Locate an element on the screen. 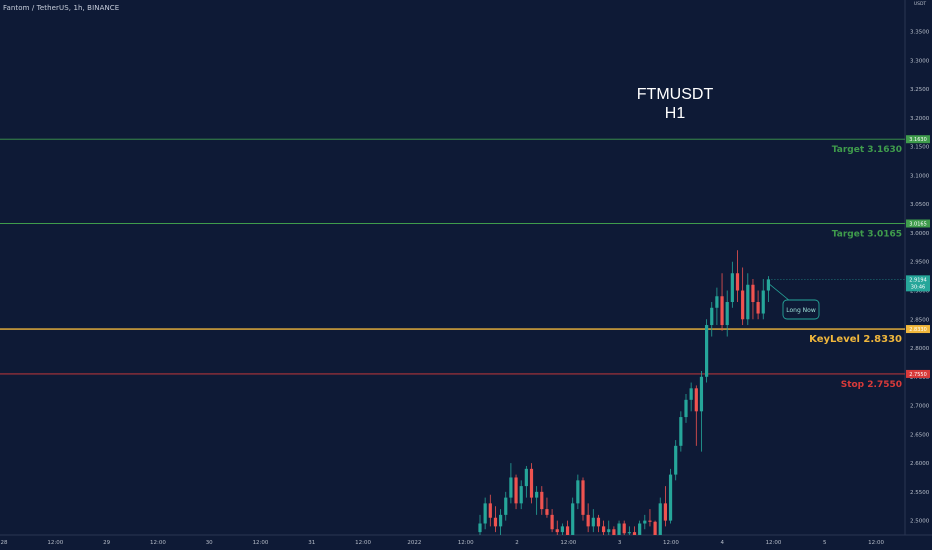  y-tick-label: 3.0000 is located at coordinates (920, 234).